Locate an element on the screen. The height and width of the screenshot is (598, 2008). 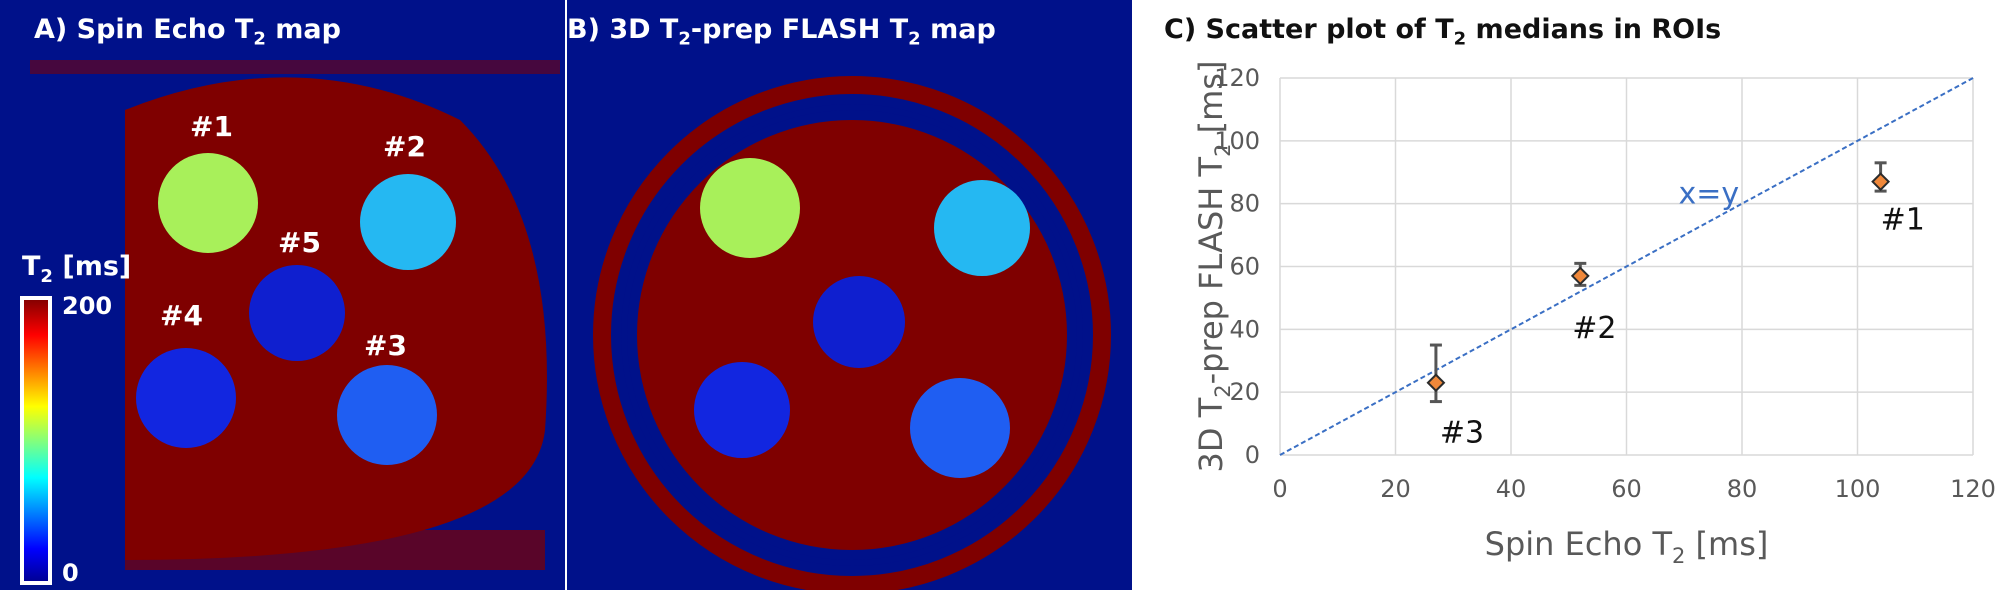
y-tick-label: 0 is located at coordinates (1252, 455).